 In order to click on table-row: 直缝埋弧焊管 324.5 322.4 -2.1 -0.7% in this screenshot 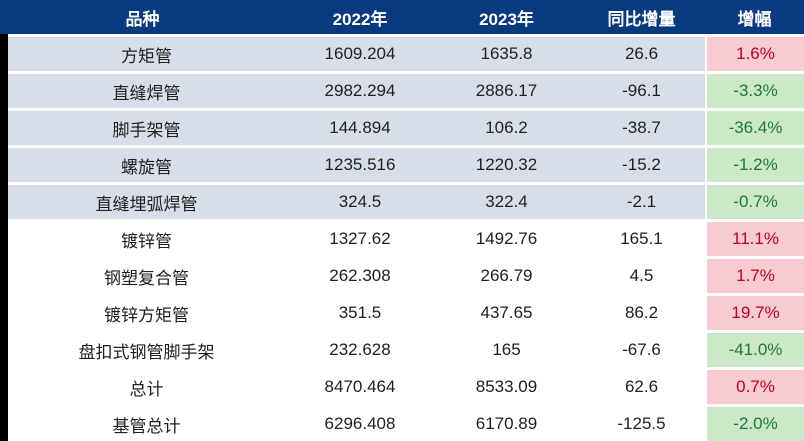, I will do `click(406, 202)`.